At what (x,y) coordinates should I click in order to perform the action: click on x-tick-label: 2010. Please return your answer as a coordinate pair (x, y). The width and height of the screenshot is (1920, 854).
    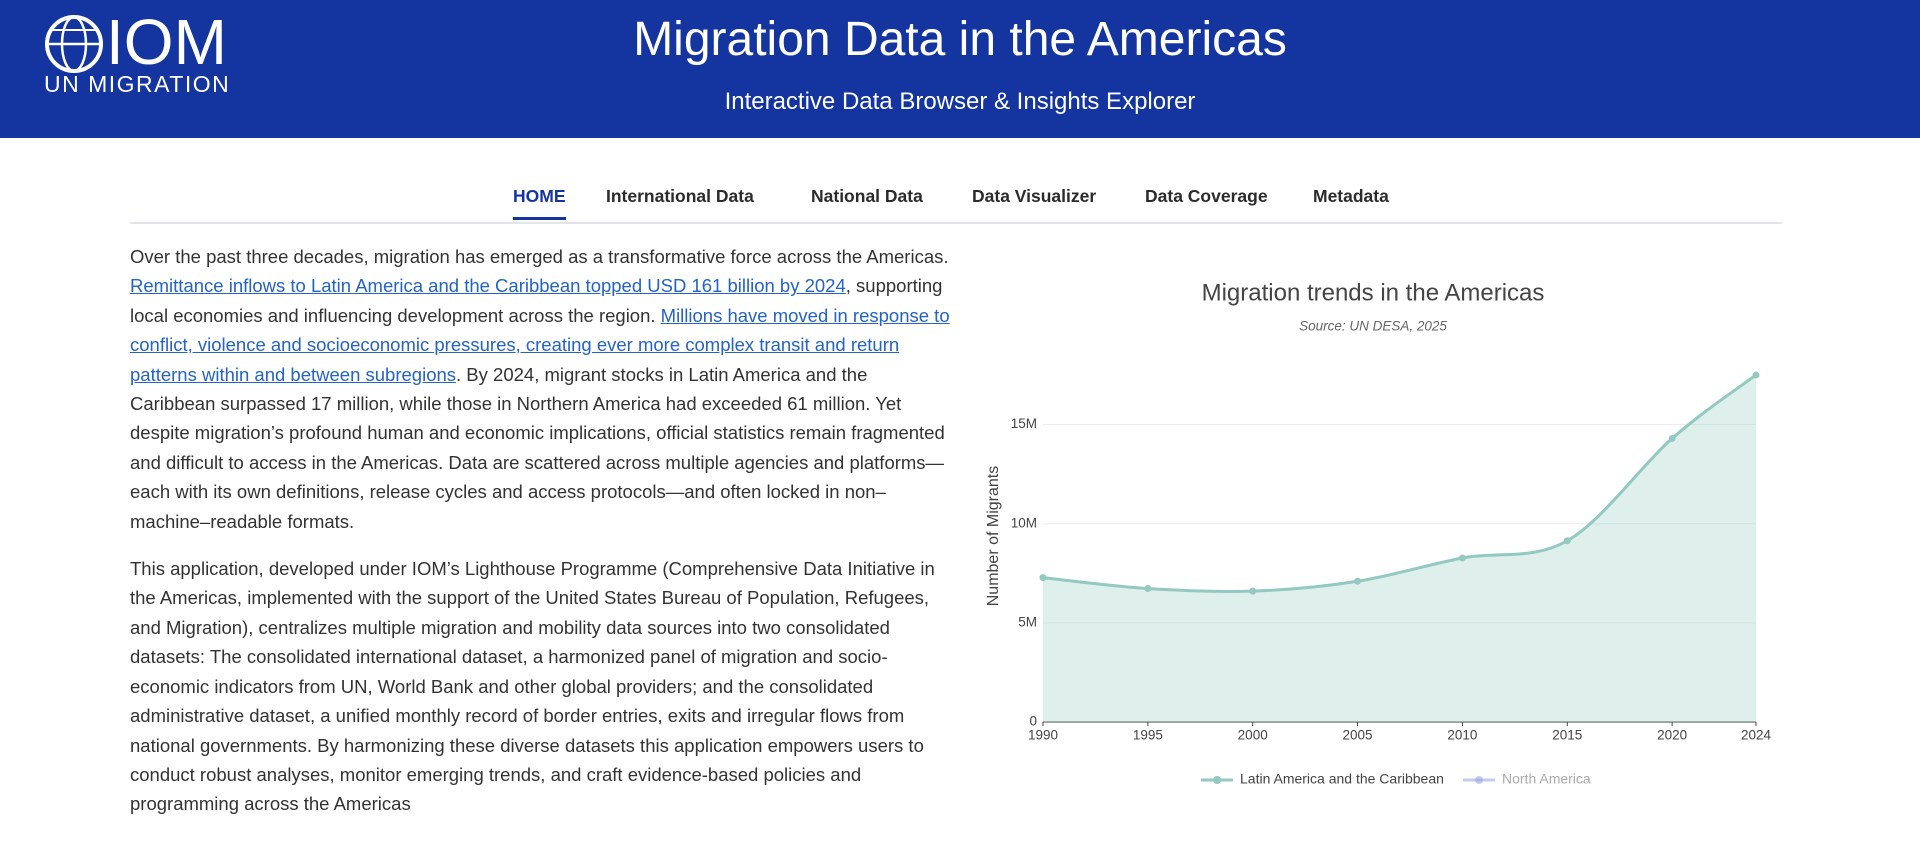
    Looking at the image, I should click on (1462, 735).